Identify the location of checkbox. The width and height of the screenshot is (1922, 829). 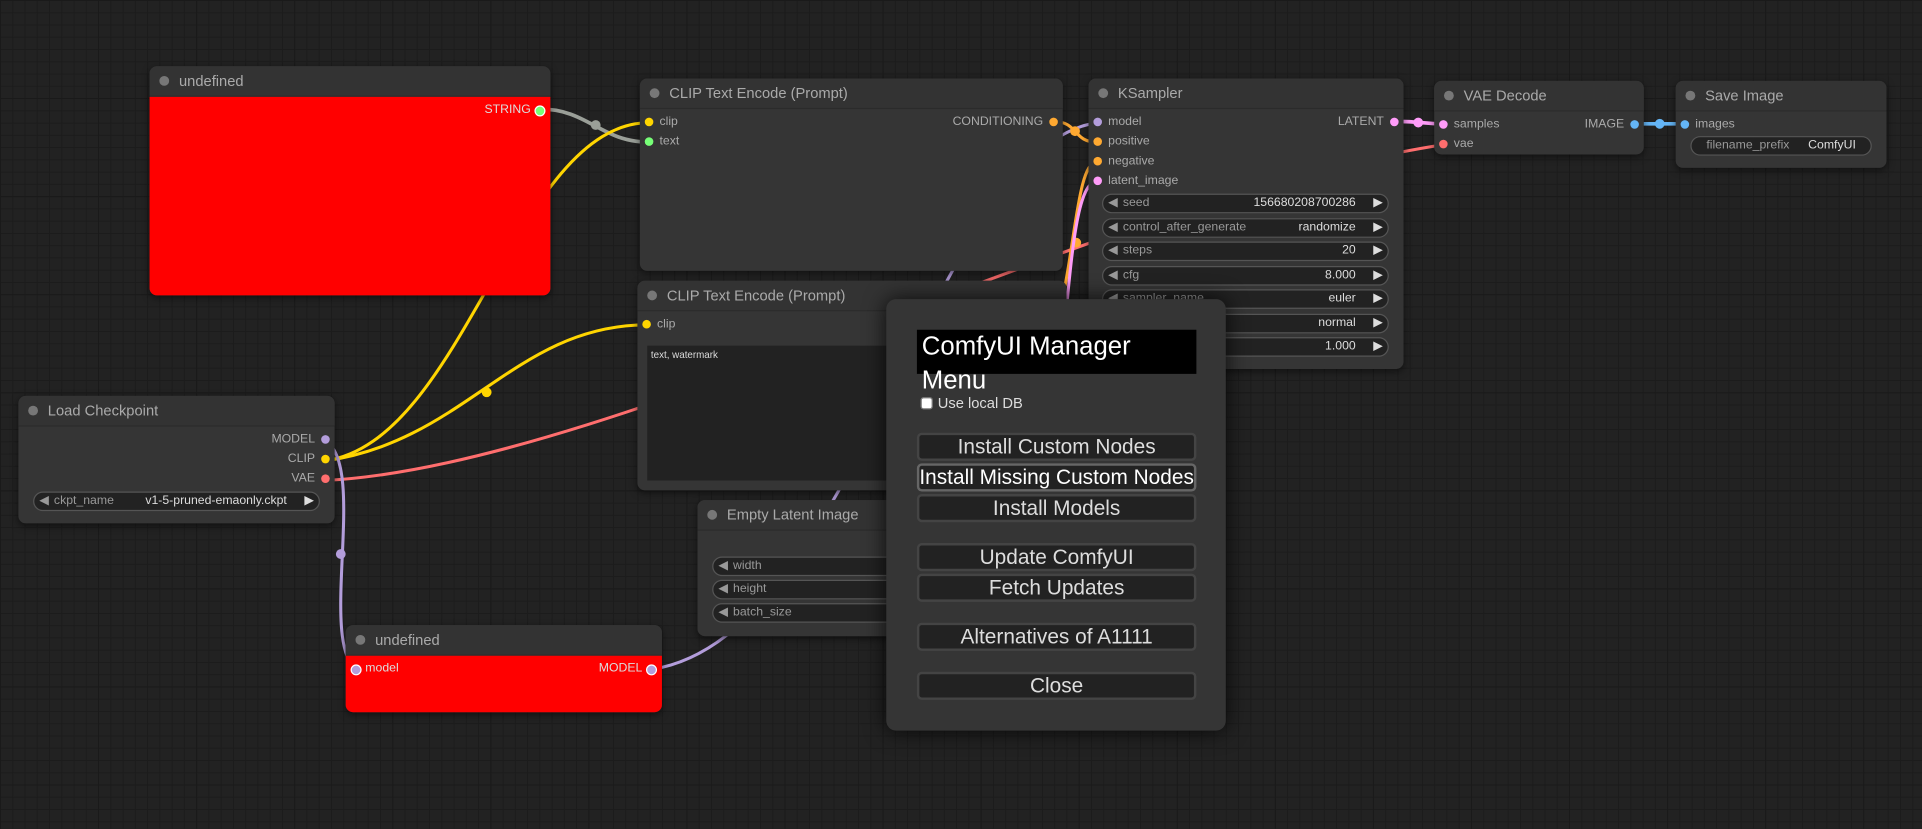
(926, 403).